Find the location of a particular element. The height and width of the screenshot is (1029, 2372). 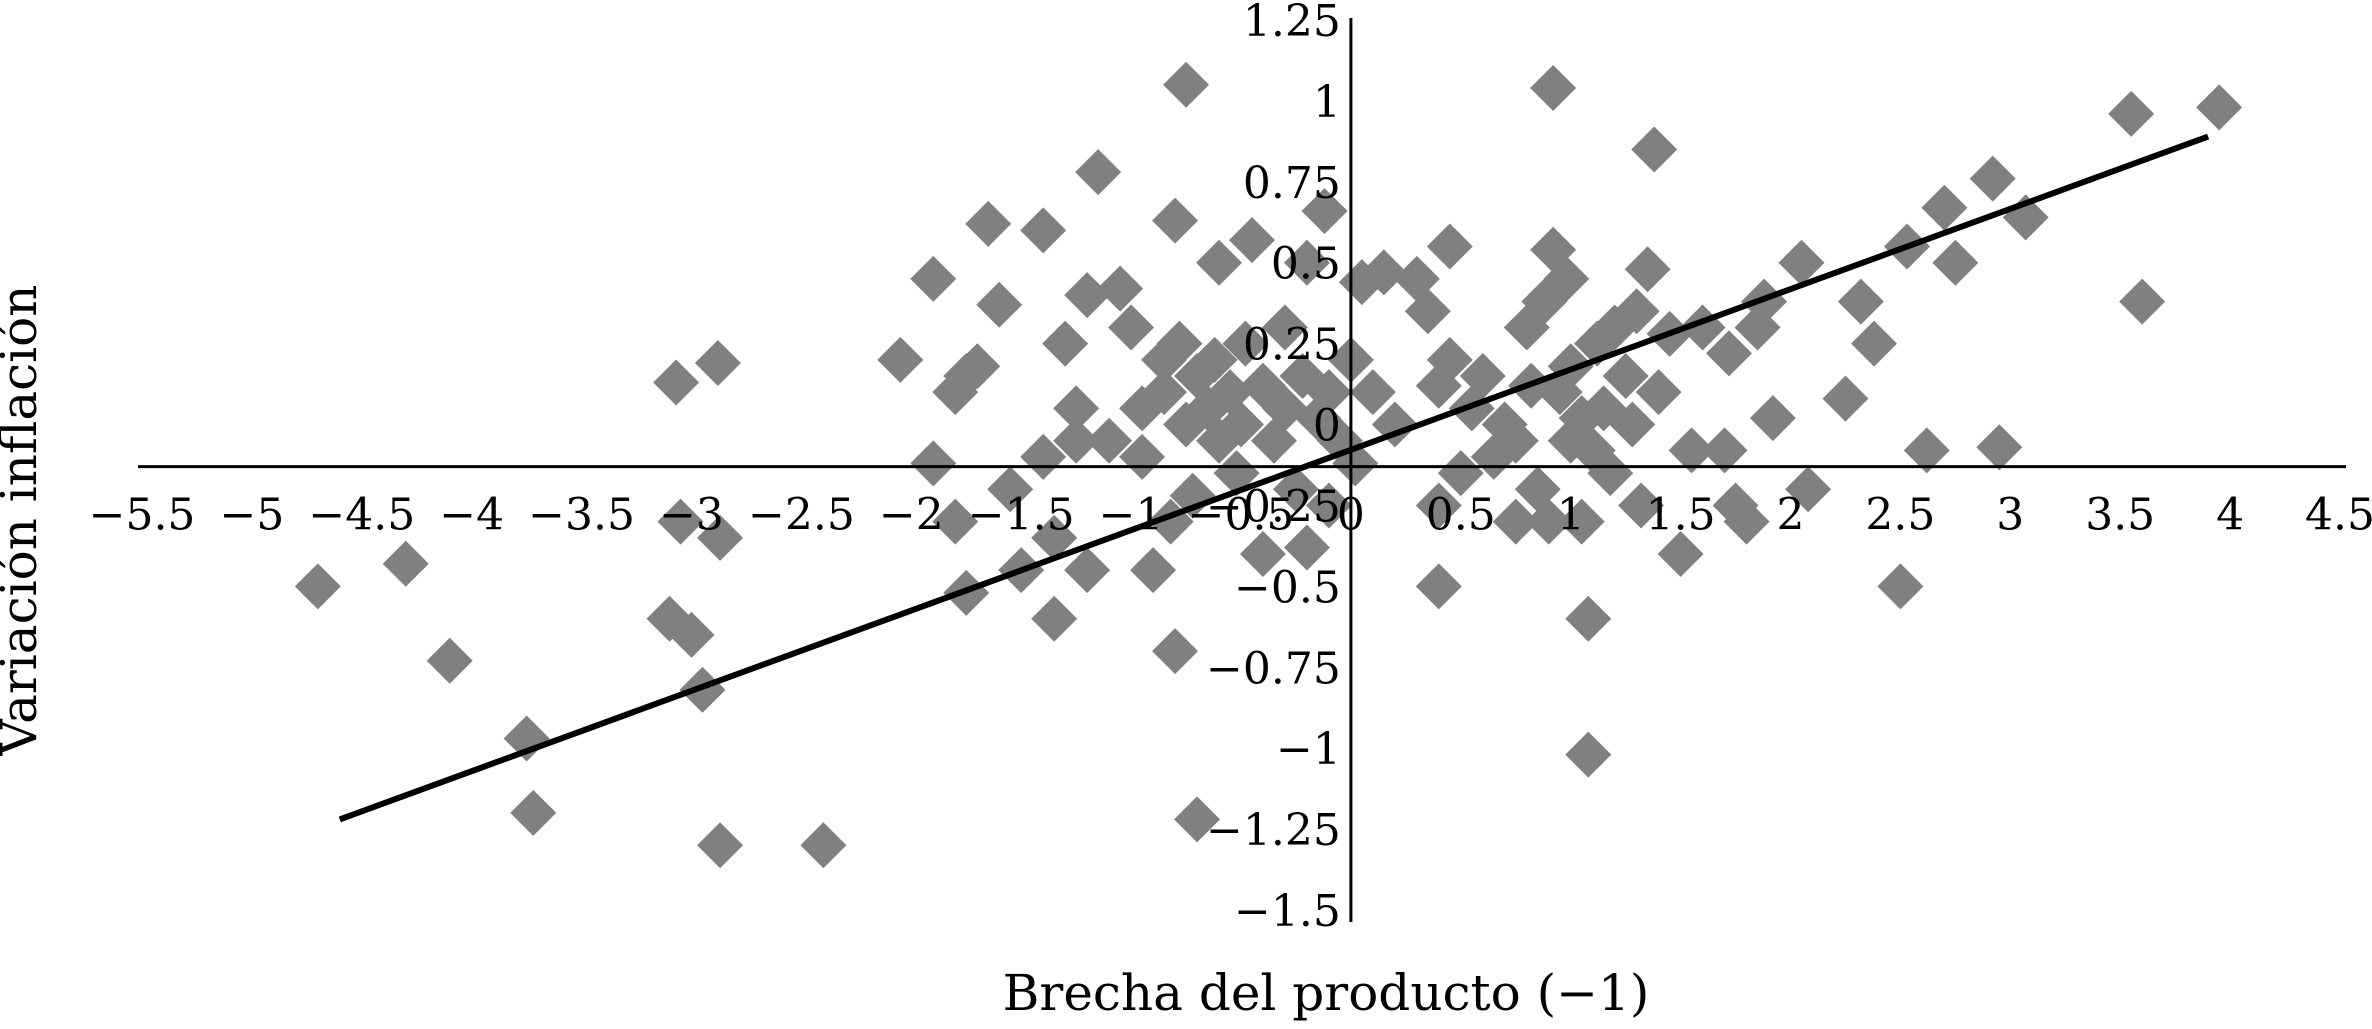

x-tick-label: −0.5 is located at coordinates (1241, 515).